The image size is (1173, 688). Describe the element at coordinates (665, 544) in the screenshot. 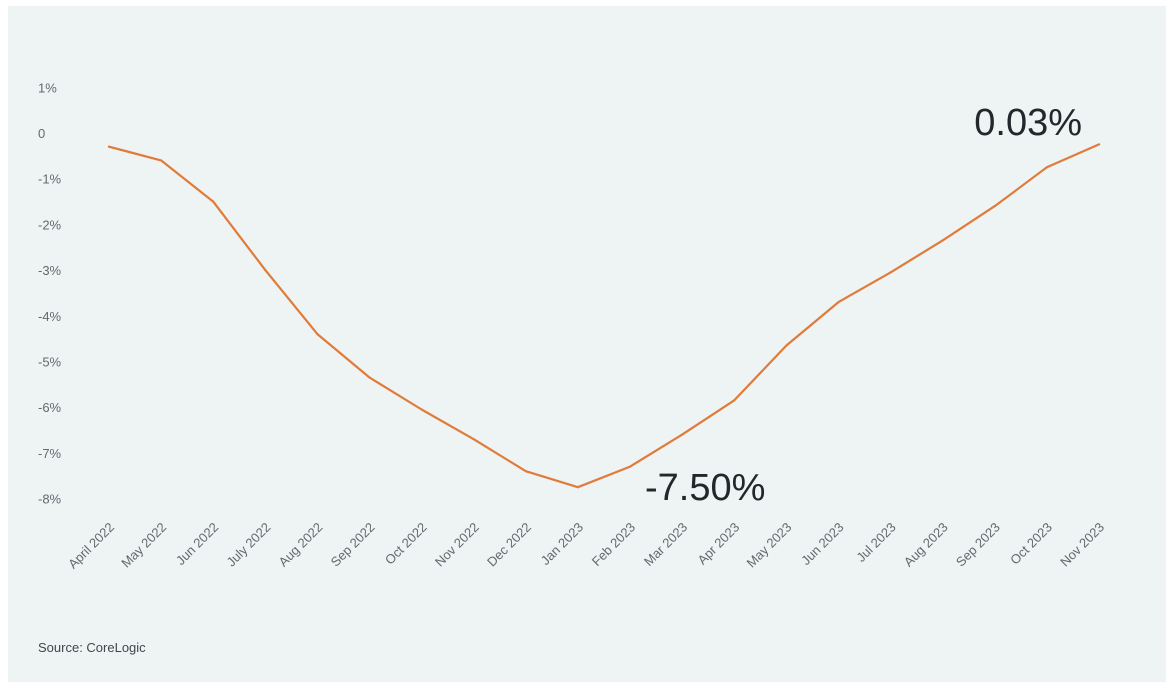

I see `x-tick-label: Mar 2023` at that location.